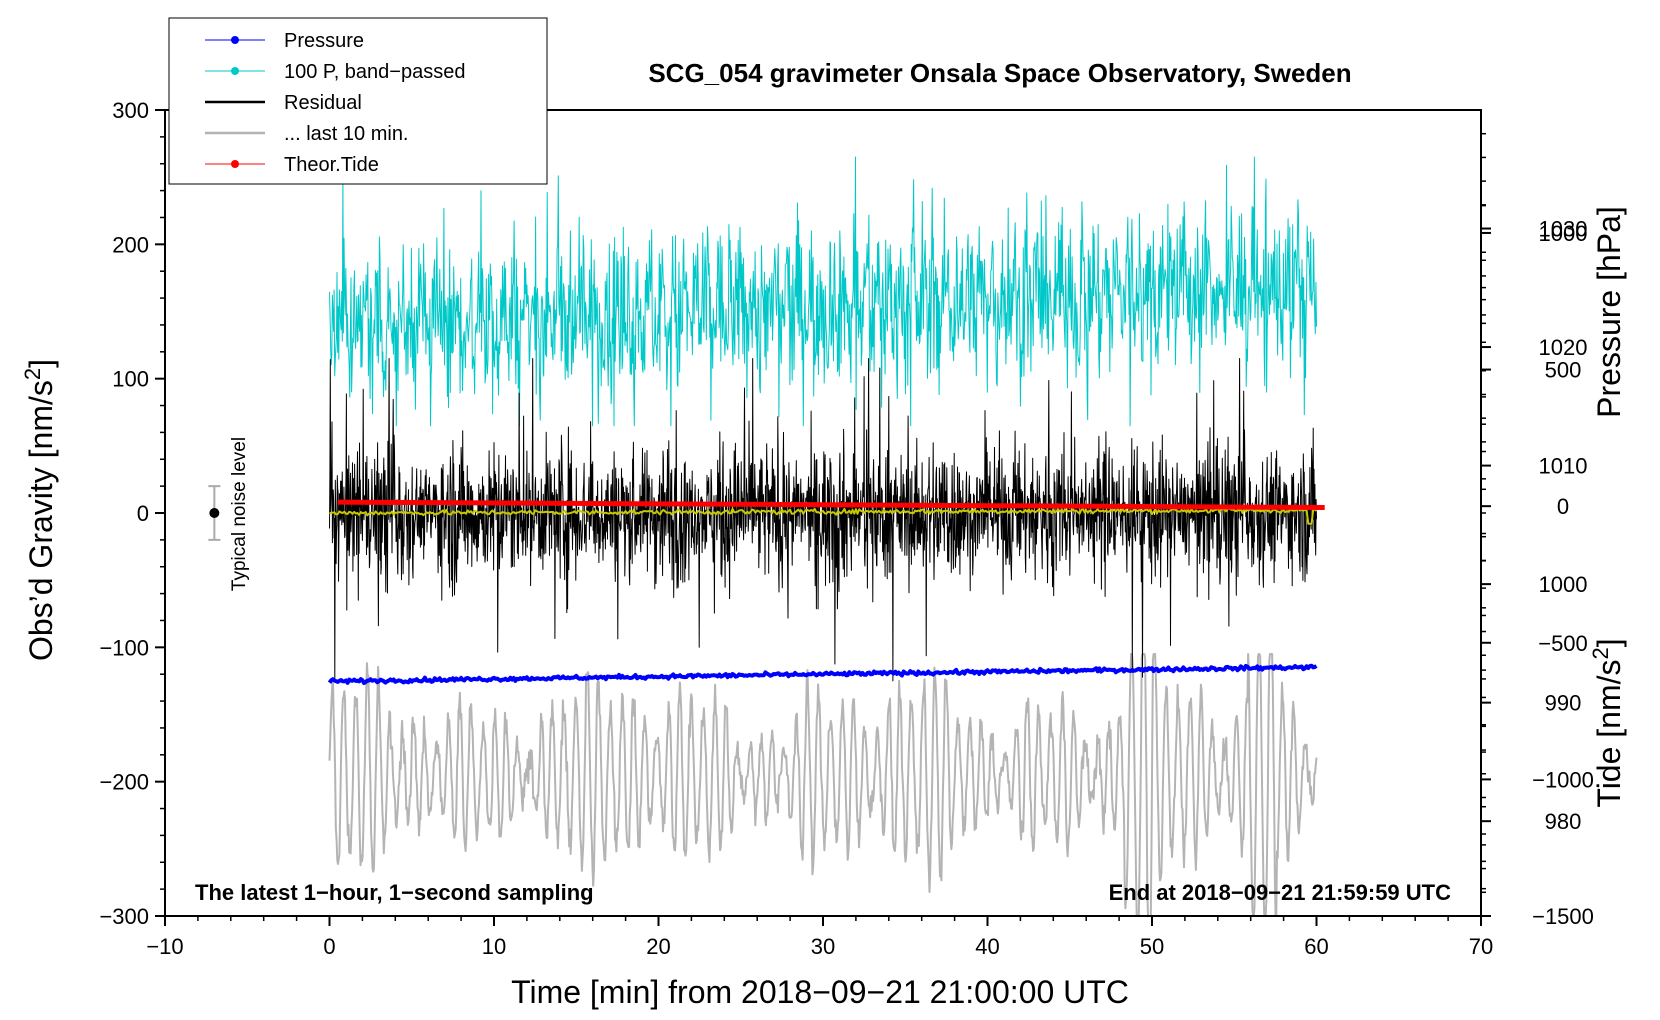 This screenshot has width=1660, height=1020. Describe the element at coordinates (1609, 733) in the screenshot. I see `tide-axis-title-base: Tide [nm/s` at that location.